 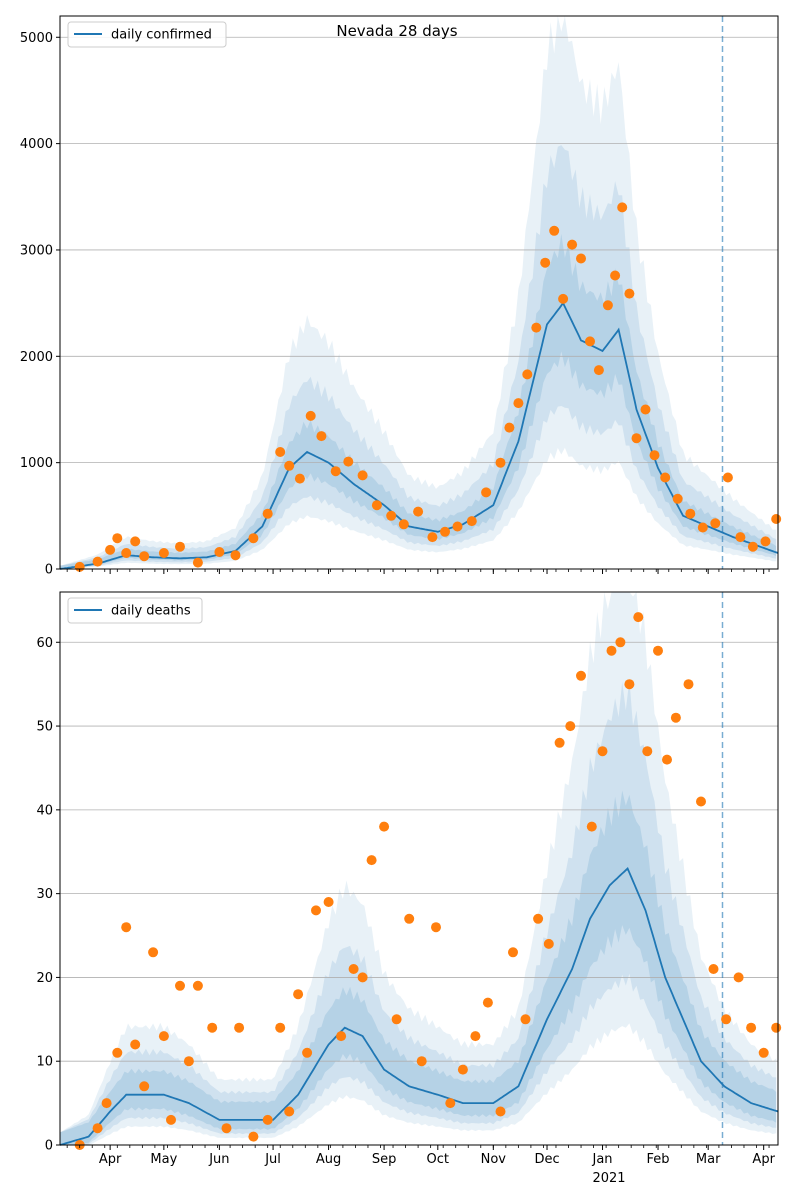 I want to click on deaths-x-ticks: Apr May Jun Jul Aug Sep Oct Nov Dec Jan Feb Mar Apr, so click(x=421, y=1156).